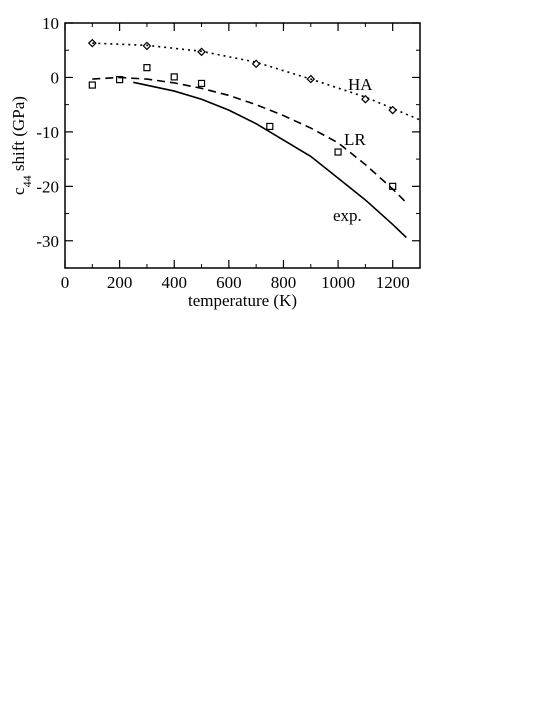  What do you see at coordinates (284, 282) in the screenshot?
I see `x-tick-label: 800` at bounding box center [284, 282].